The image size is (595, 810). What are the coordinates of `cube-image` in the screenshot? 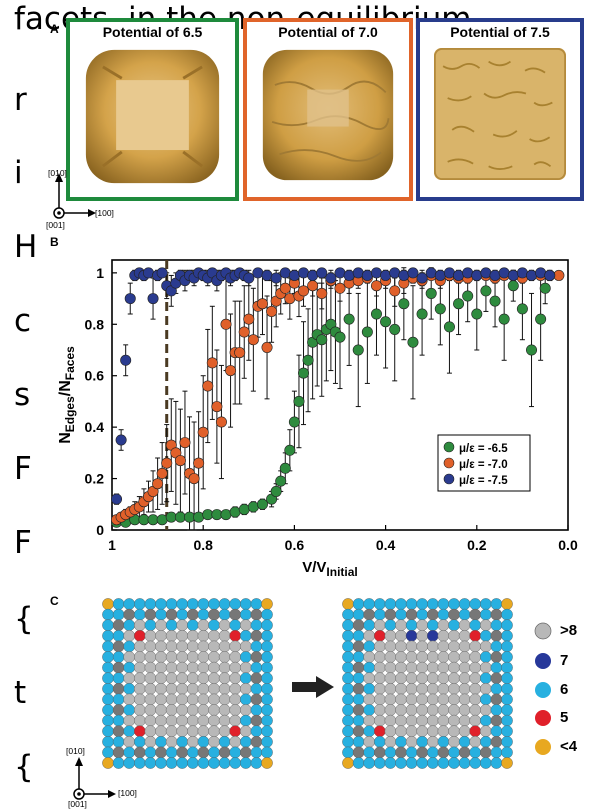 It's located at (152, 116).